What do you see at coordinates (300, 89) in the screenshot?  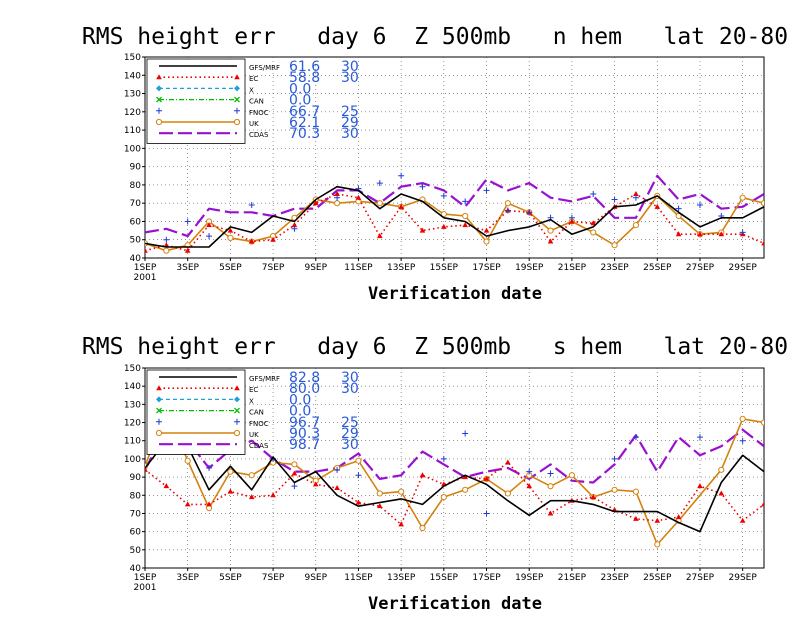 I see `legend-mean-value: 0.0` at bounding box center [300, 89].